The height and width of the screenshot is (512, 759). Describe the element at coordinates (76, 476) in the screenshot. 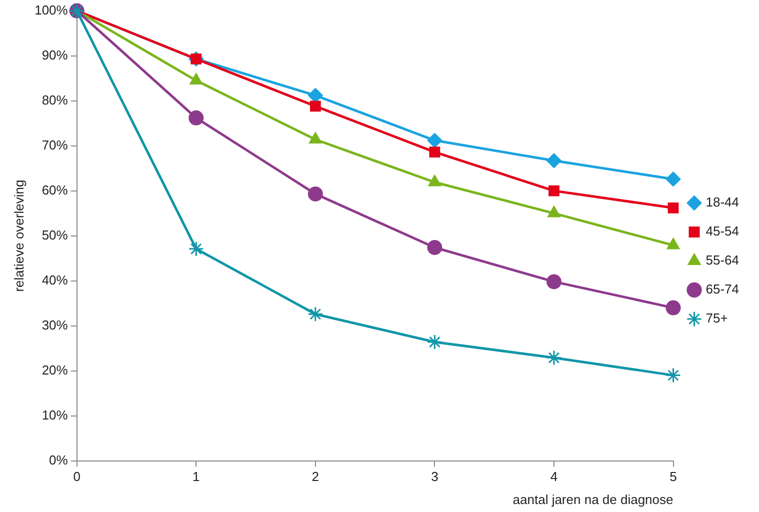

I see `x-tick-label: 0` at that location.